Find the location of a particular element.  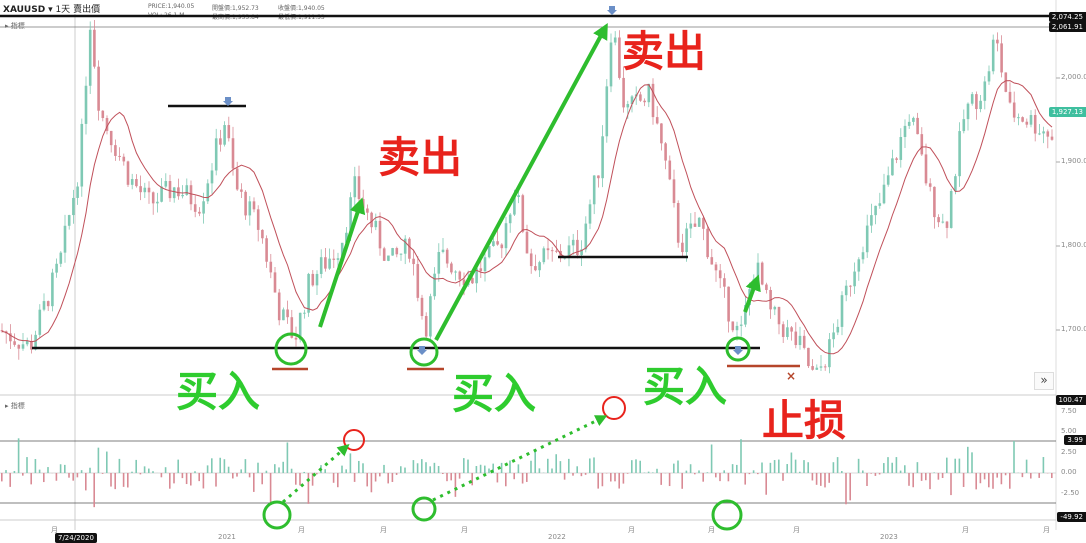

last-price-badge: 1,927.13 is located at coordinates (1067, 112).